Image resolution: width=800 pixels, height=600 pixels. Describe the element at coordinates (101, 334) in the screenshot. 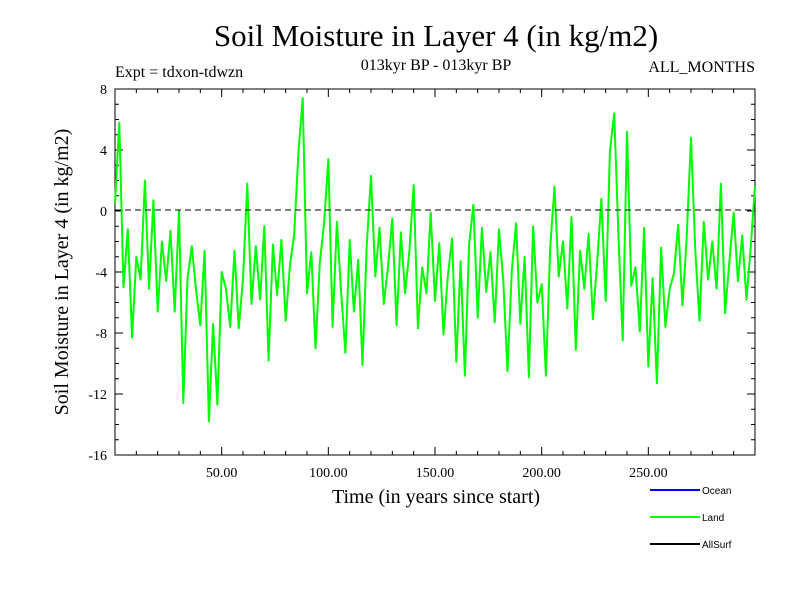

I see `y-tick-label: -8` at that location.